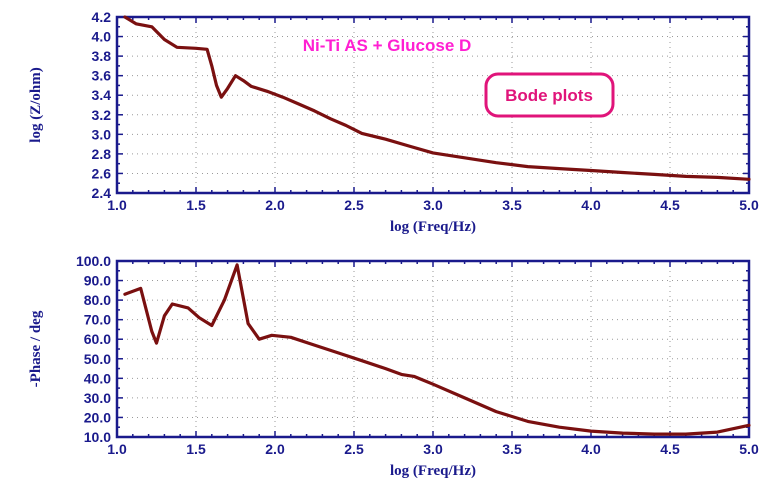  I want to click on impedance-y-tick-label: 3.6, so click(102, 76).